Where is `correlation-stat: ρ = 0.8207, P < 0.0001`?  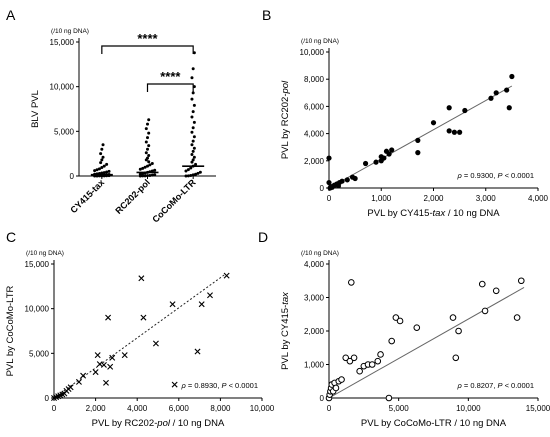
correlation-stat: ρ = 0.8207, P < 0.0001 is located at coordinates (495, 385).